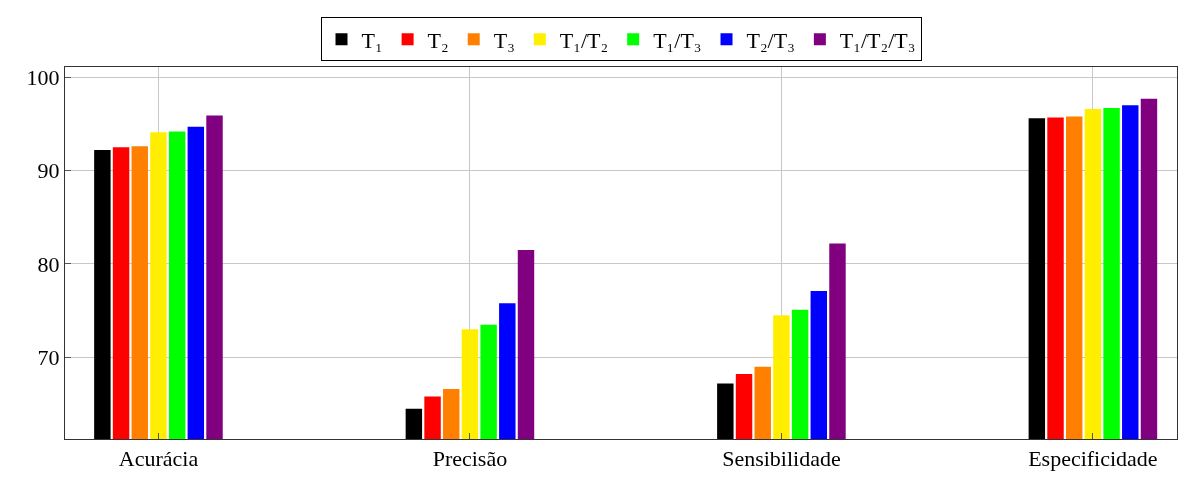 This screenshot has width=1181, height=483. What do you see at coordinates (781, 459) in the screenshot?
I see `x-tick-label: Sensibilidade` at bounding box center [781, 459].